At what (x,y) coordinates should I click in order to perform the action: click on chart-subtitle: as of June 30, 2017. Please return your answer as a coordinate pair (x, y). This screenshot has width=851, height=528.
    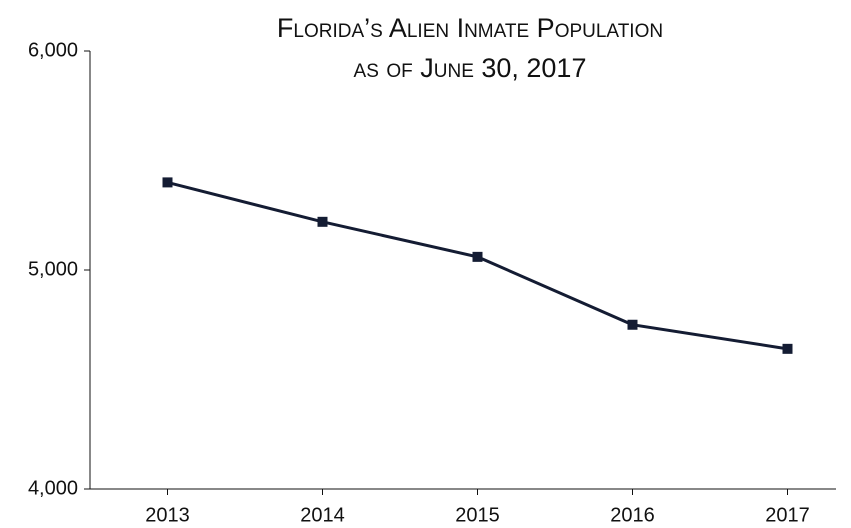
    Looking at the image, I should click on (470, 68).